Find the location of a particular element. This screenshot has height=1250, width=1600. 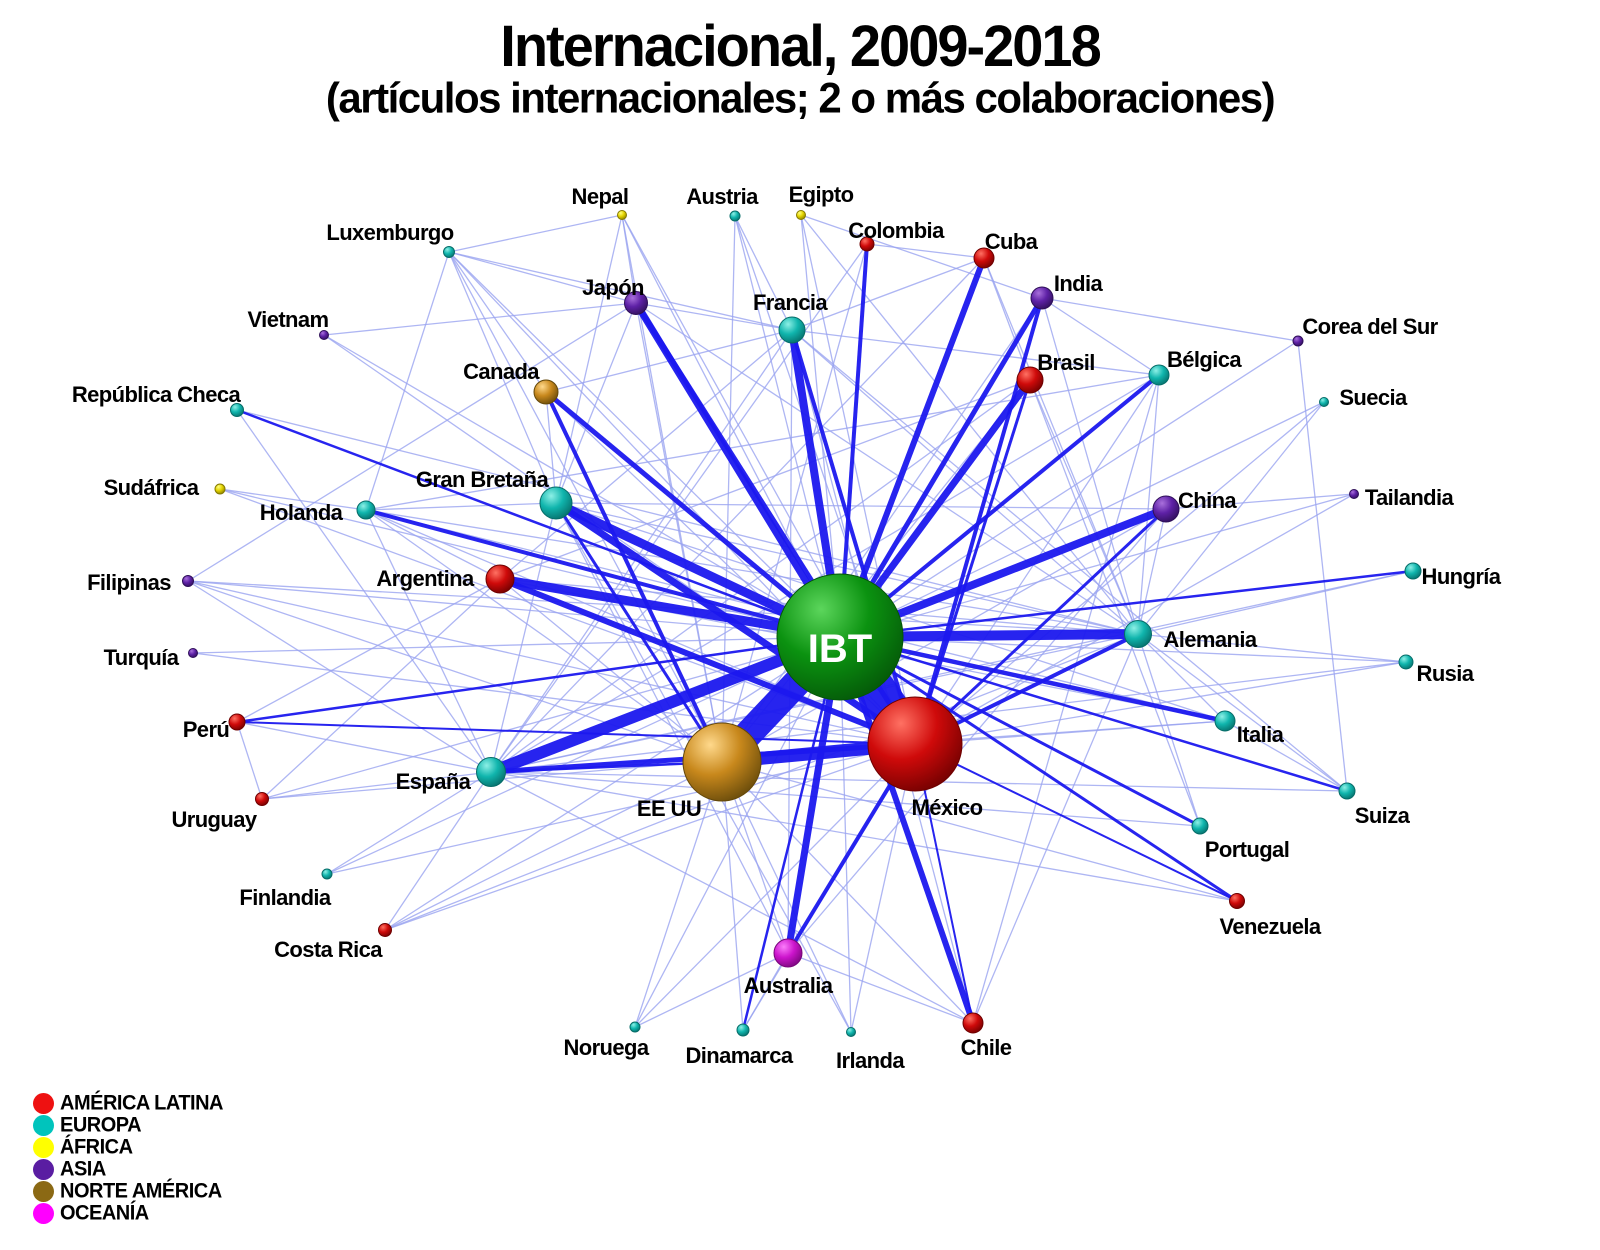

node-DK is located at coordinates (743, 1030).